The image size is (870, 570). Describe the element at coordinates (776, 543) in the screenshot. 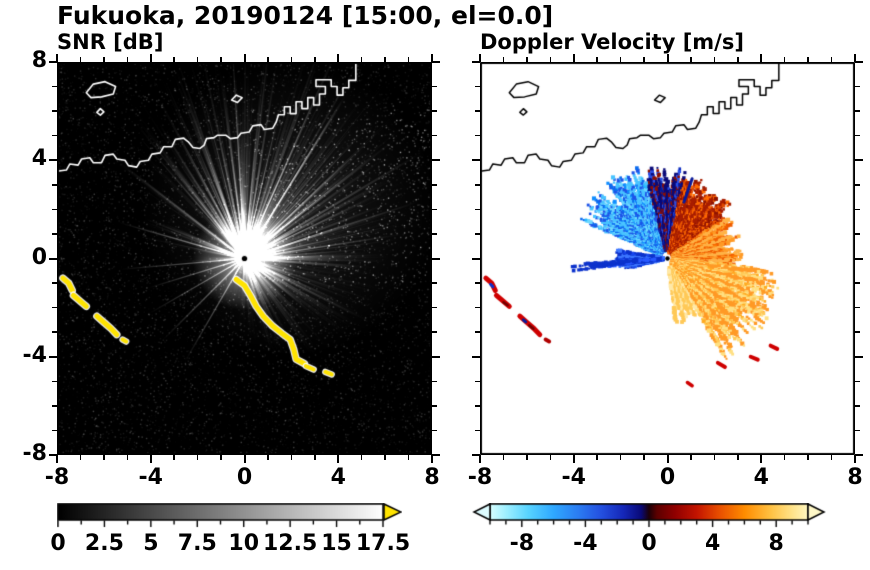

I see `doppler-colorbar-label: 8` at that location.